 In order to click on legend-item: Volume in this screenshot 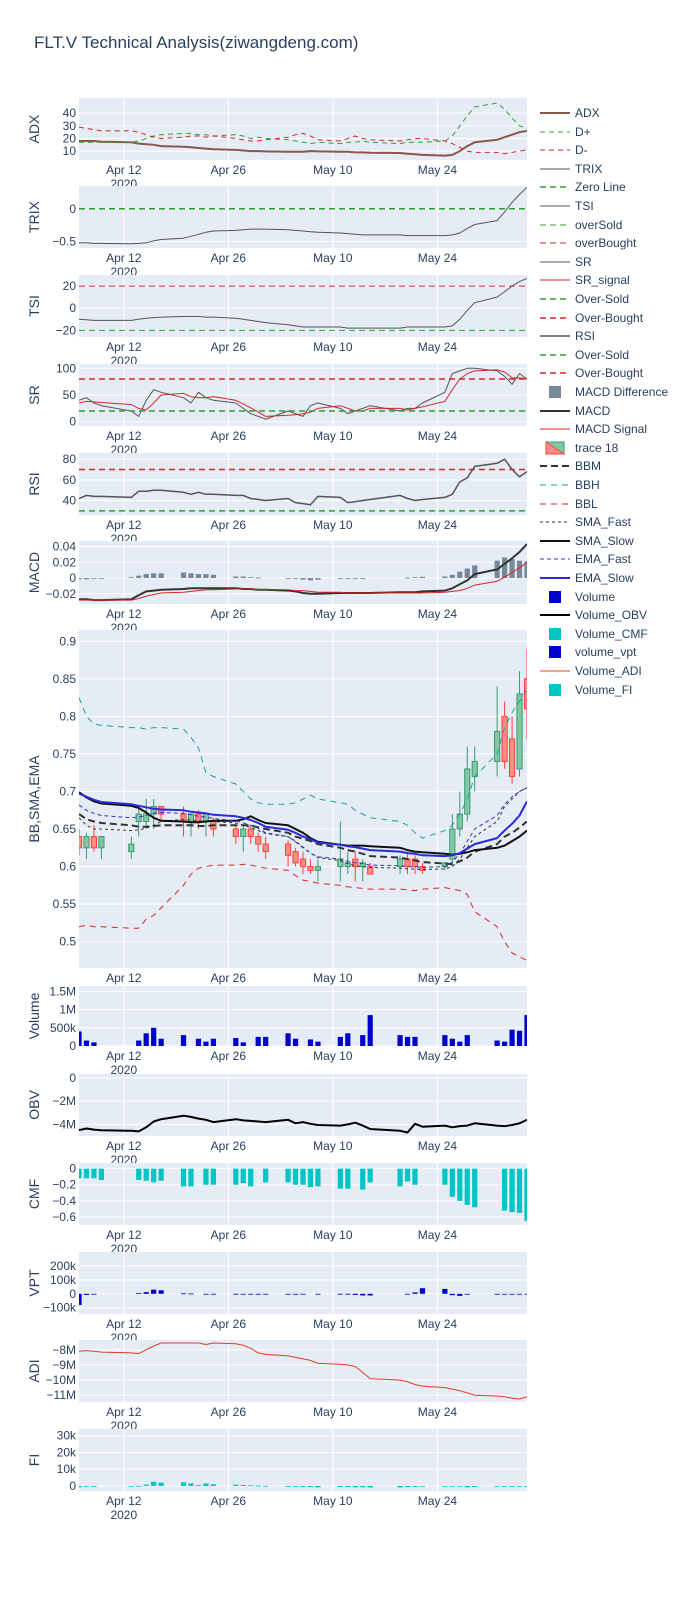, I will do `click(577, 597)`.